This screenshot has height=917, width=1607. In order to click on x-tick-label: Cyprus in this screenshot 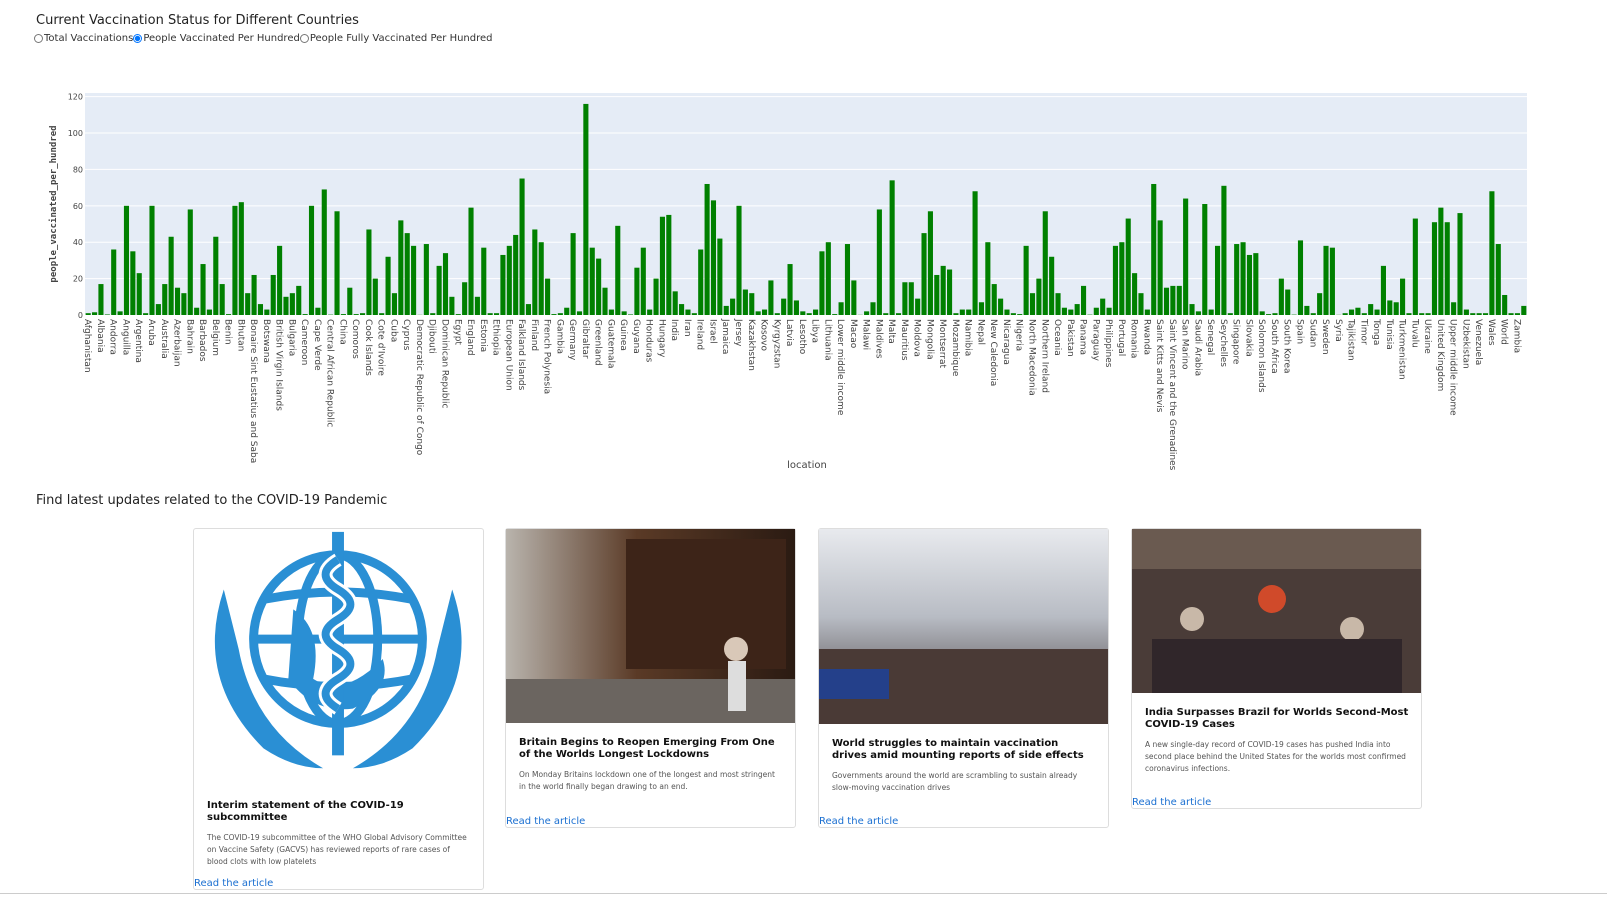, I will do `click(406, 335)`.